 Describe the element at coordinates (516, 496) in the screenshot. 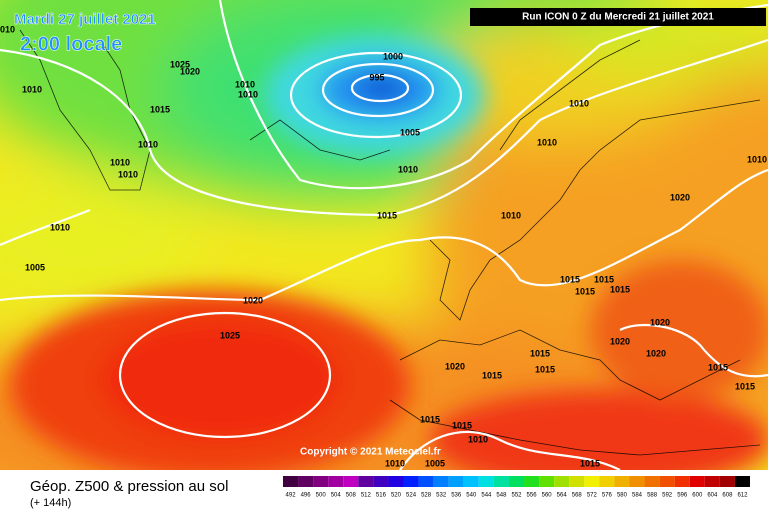

I see `scale-label: 552` at that location.